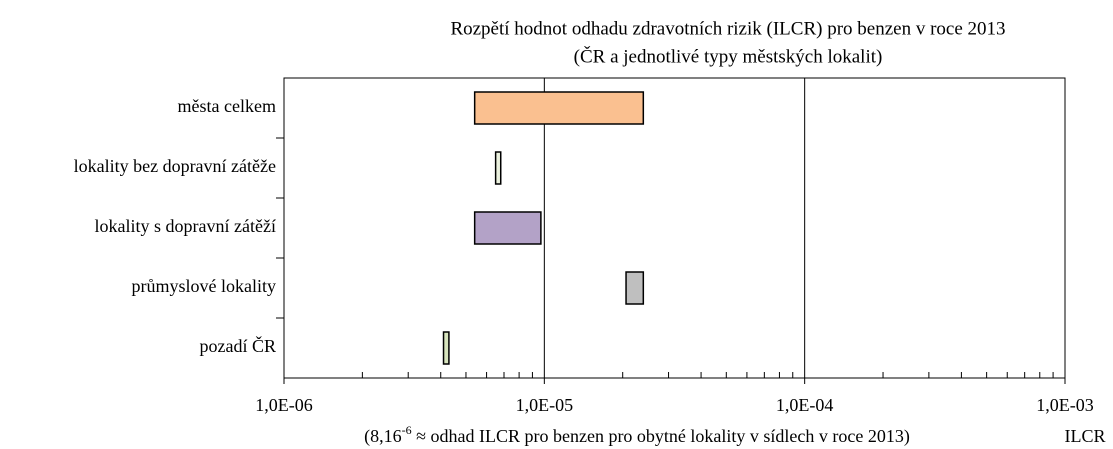  I want to click on y-tick-label: lokality bez dopravní zátěže, so click(175, 166).